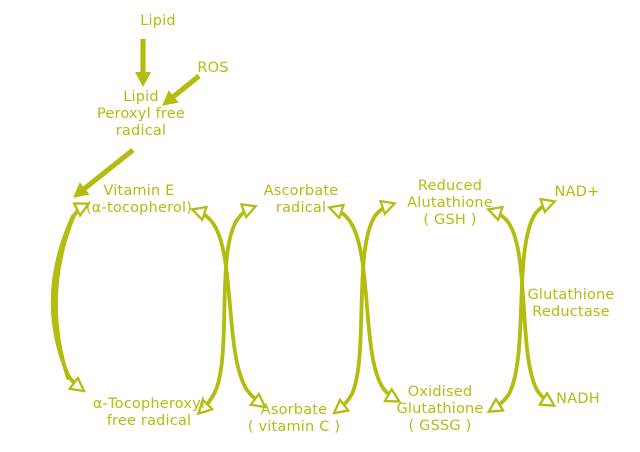  I want to click on label-asorbate-vitamin-c: Asorbate ( vitamin C ), so click(294, 418).